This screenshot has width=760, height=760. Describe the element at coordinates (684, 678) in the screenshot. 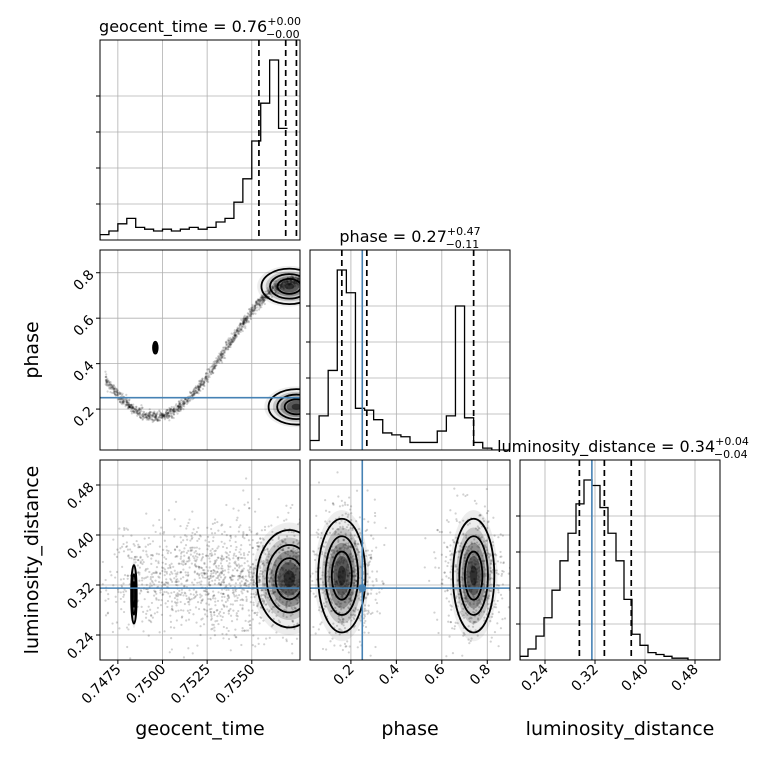

I see `x-tick-label: 0.48` at that location.